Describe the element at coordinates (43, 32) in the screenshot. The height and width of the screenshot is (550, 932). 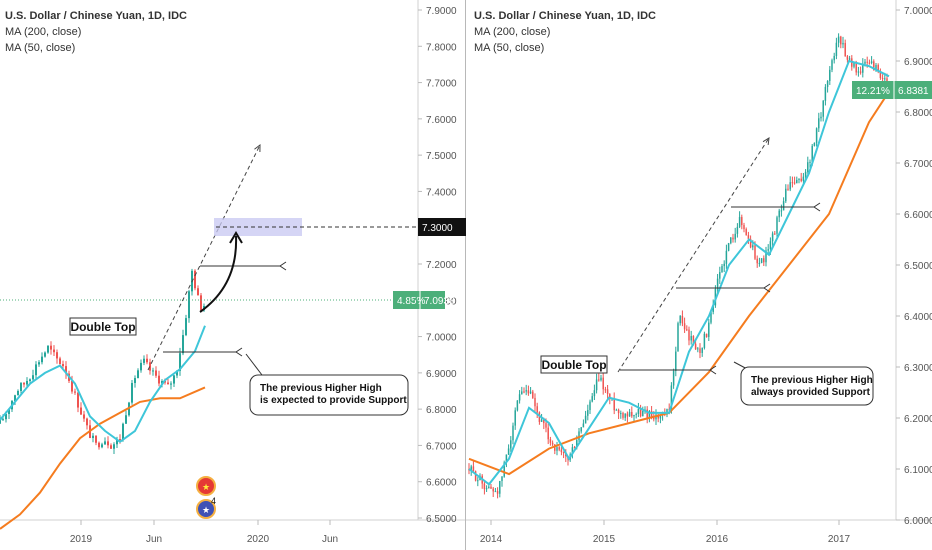
I see `left-ma200-label: MA (200, close)` at that location.